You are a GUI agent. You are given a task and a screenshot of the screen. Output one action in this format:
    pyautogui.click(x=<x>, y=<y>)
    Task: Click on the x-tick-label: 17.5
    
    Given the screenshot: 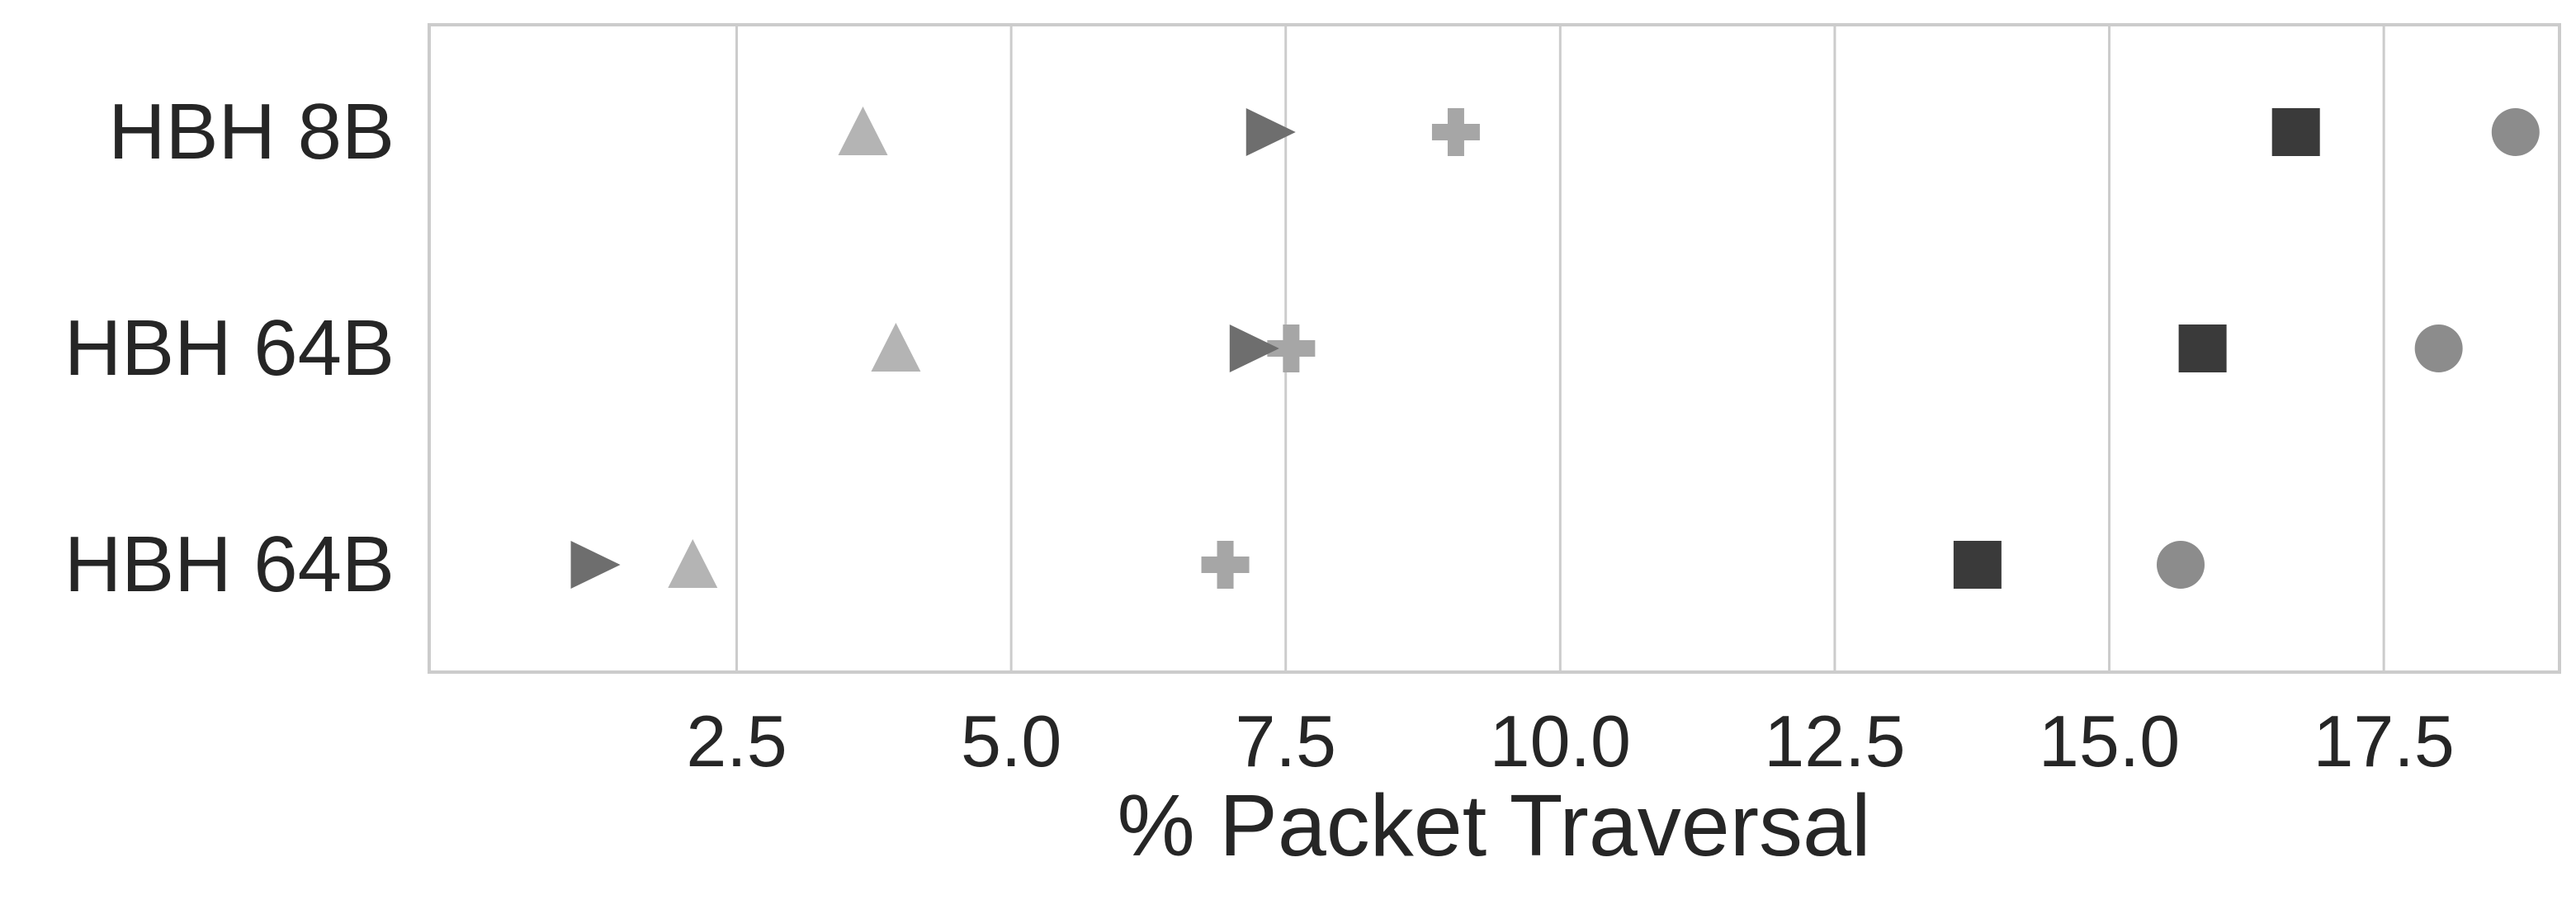 What is the action you would take?
    pyautogui.click(x=2383, y=741)
    